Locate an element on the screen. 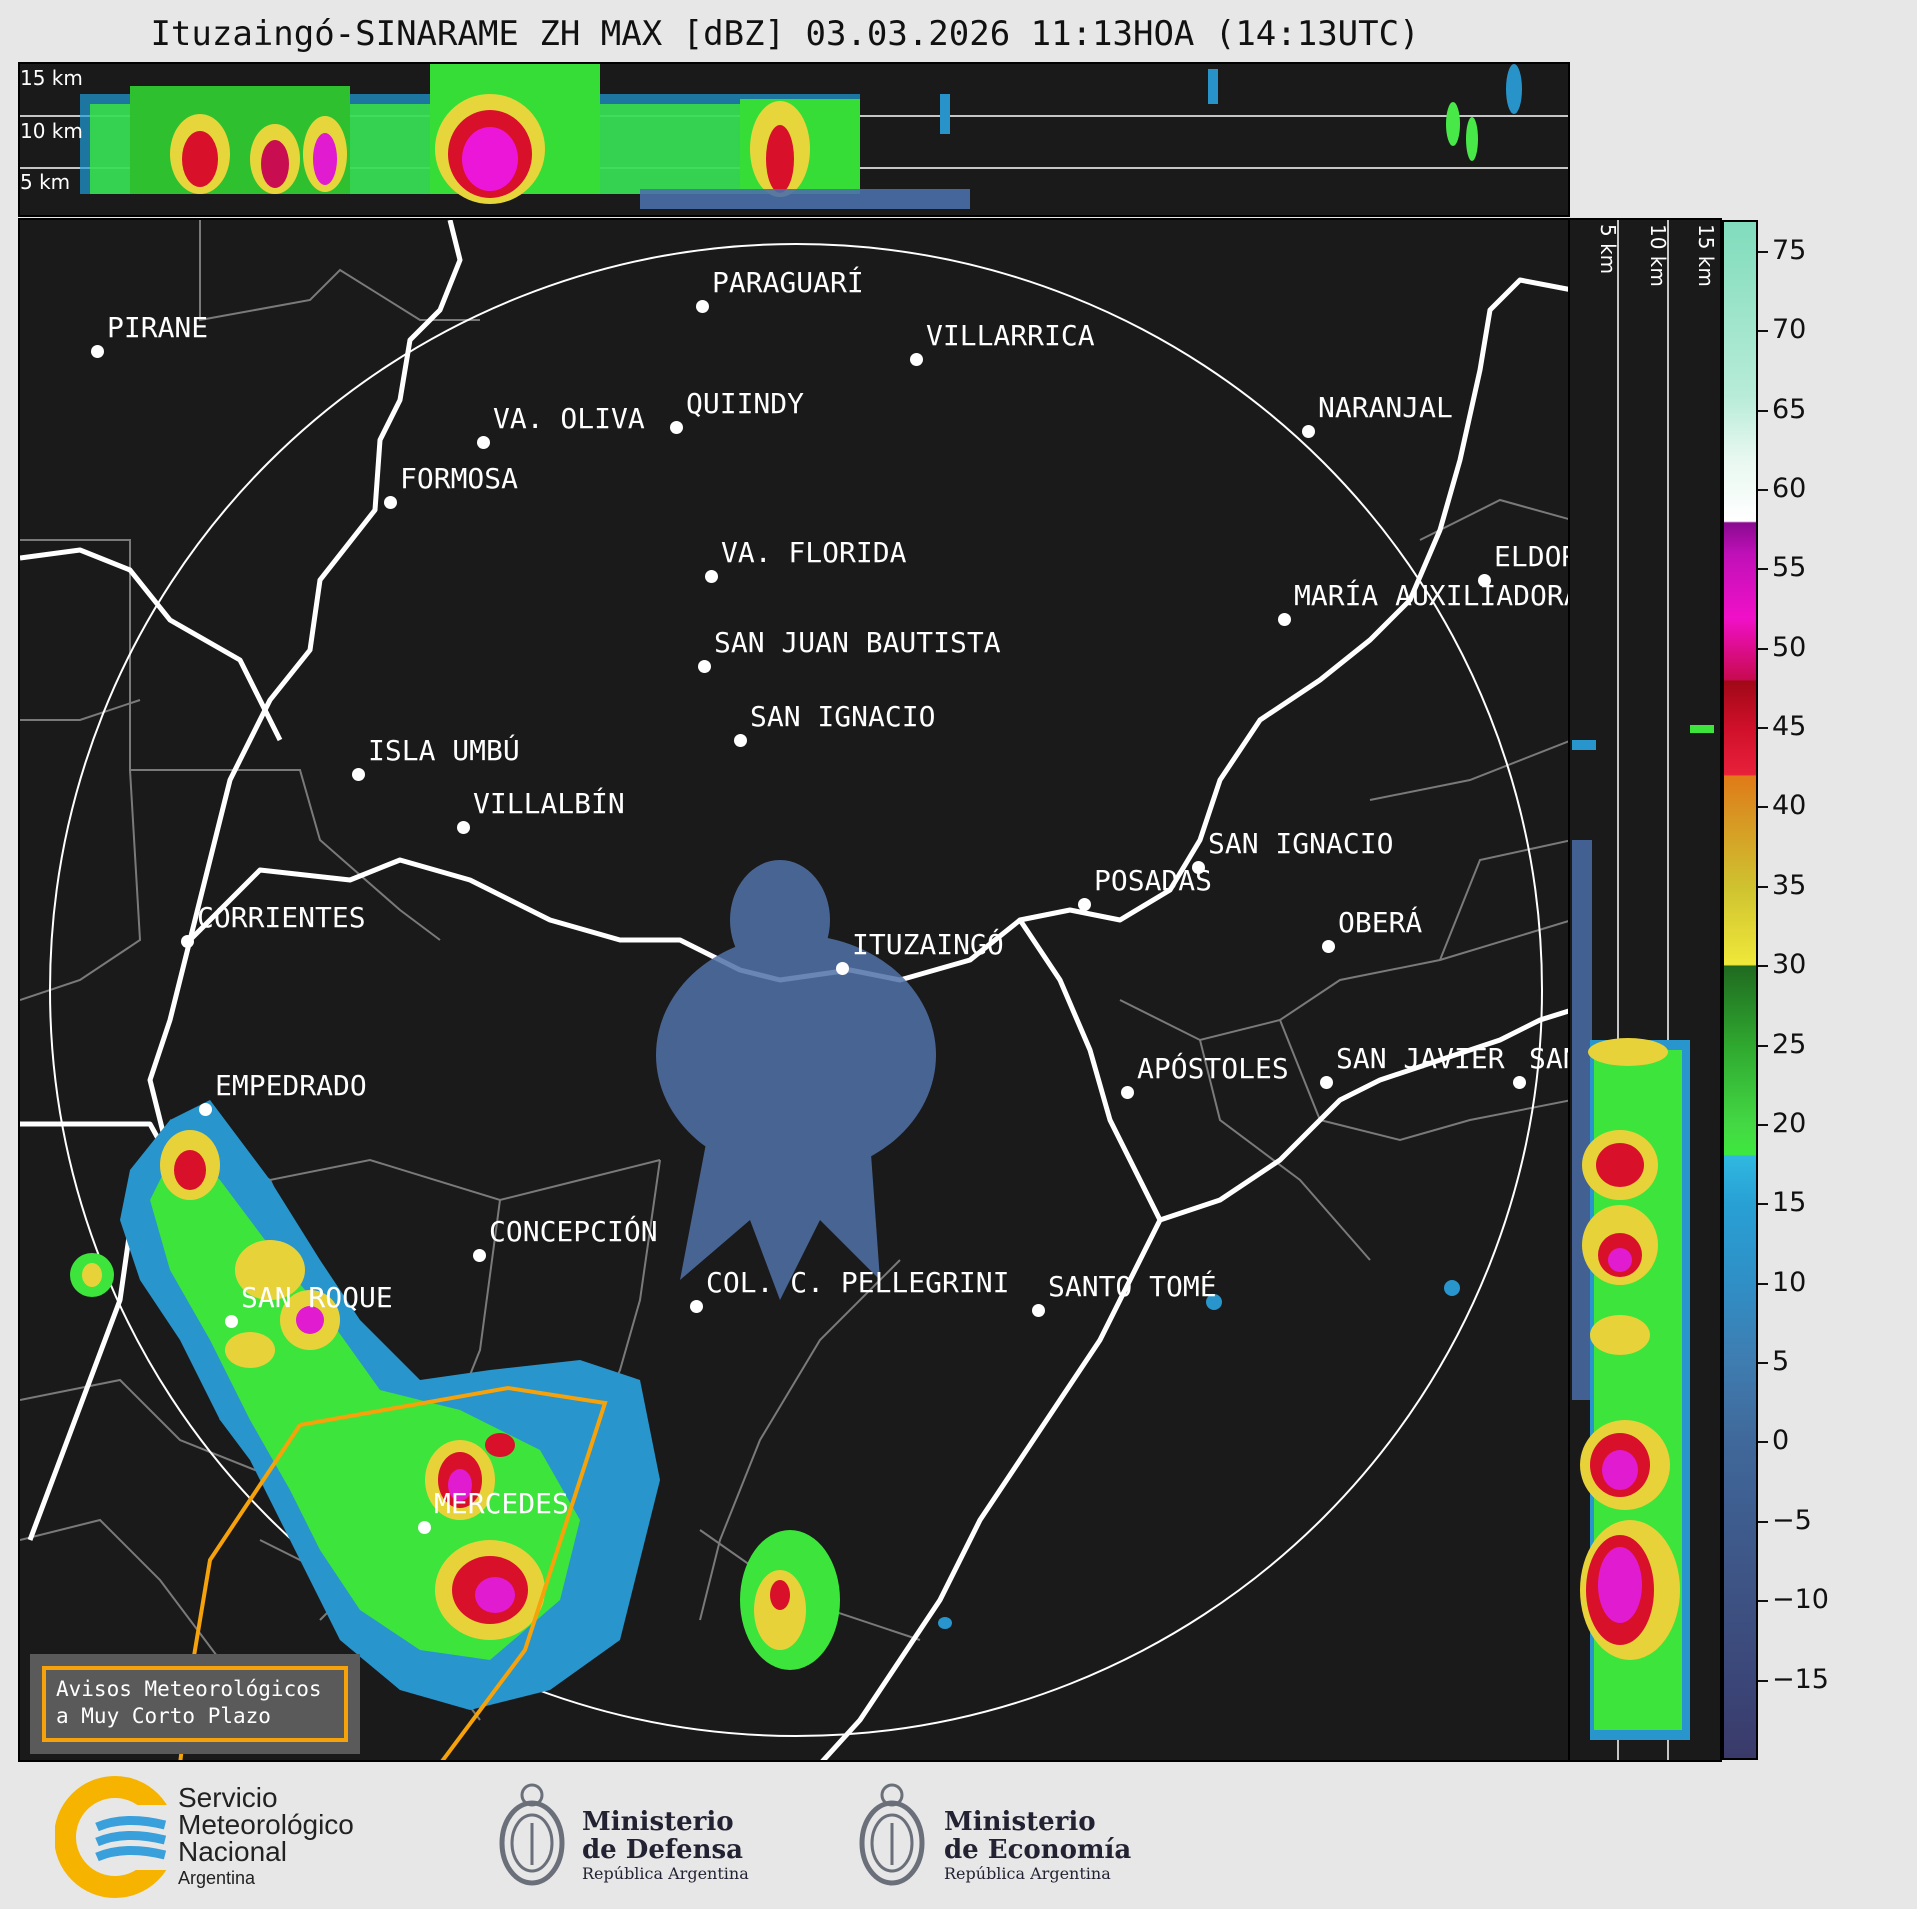  defensa-seal-icon is located at coordinates (532, 1834).